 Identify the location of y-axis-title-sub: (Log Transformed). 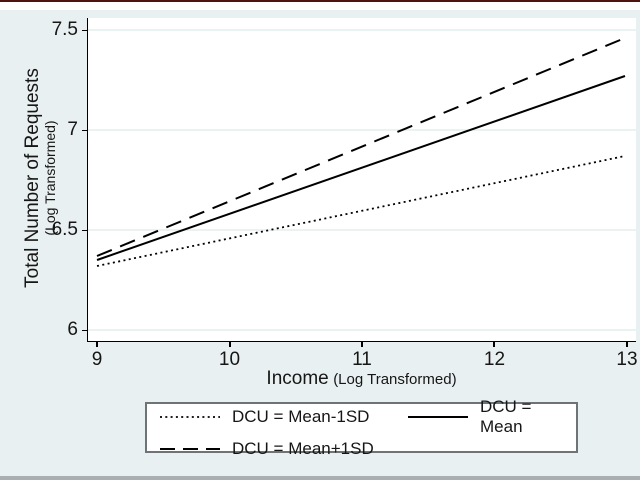
(50, 178).